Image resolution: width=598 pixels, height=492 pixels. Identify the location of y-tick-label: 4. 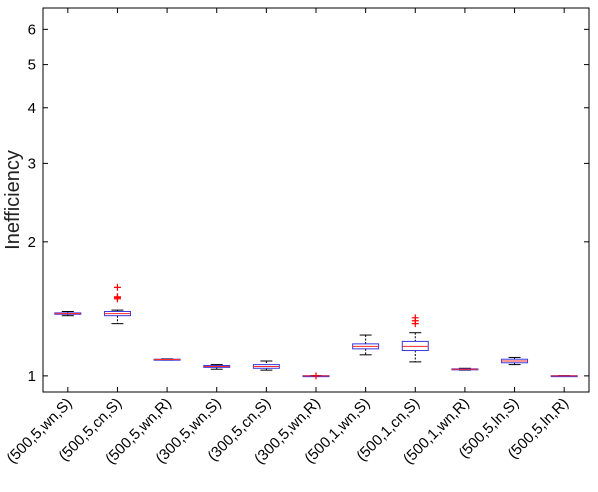
(32, 108).